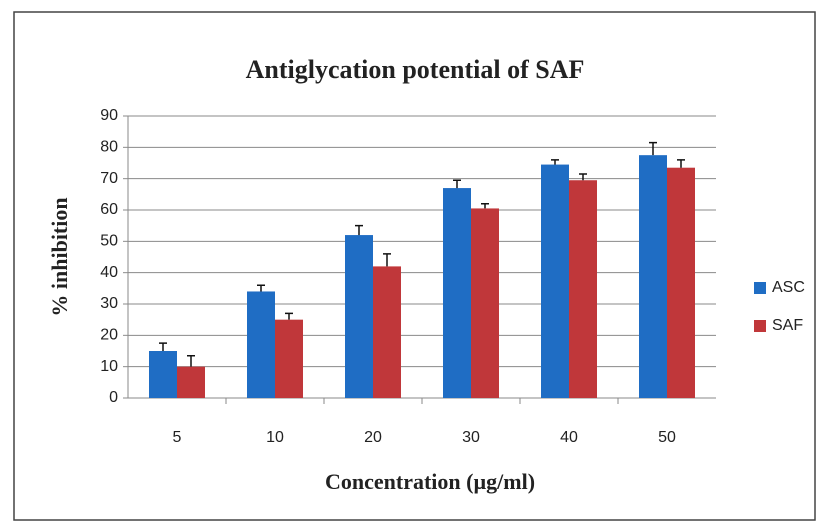  Describe the element at coordinates (430, 481) in the screenshot. I see `x-axis-label: Concentration (µg/ml)` at that location.